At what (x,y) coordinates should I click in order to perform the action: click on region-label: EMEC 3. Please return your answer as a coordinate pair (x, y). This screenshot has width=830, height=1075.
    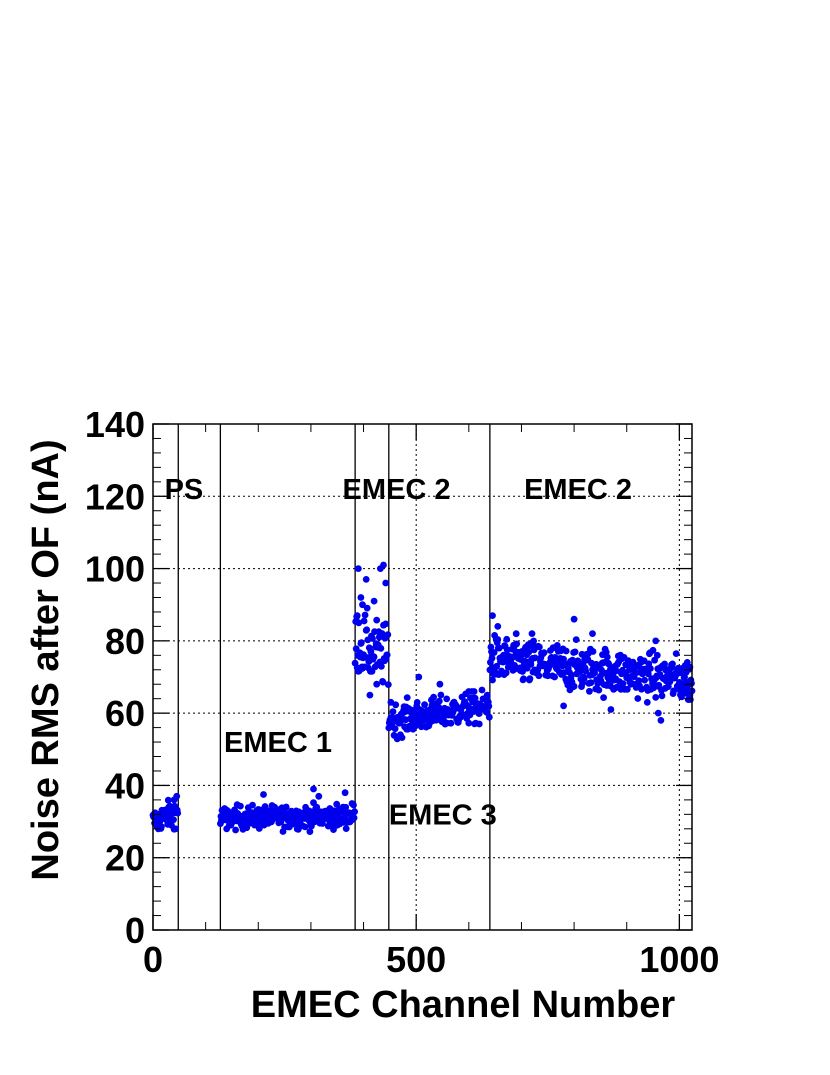
    Looking at the image, I should click on (443, 815).